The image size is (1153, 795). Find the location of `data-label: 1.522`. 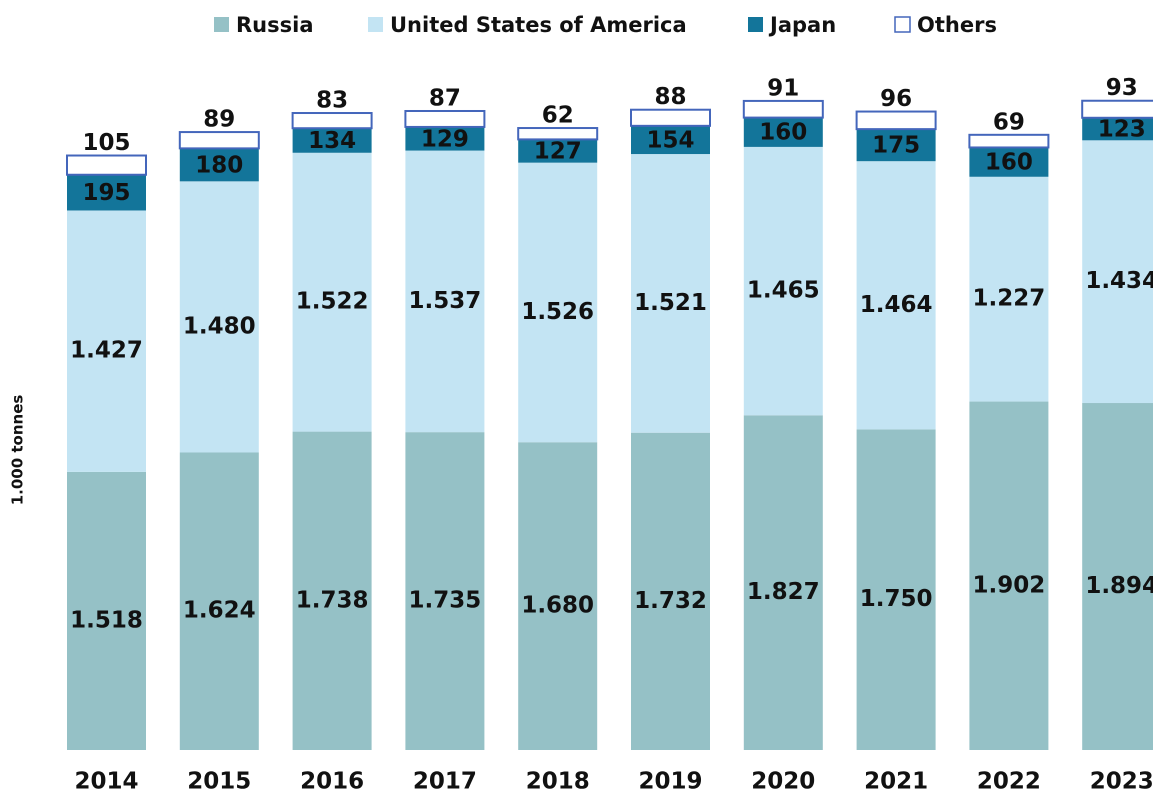

data-label: 1.522 is located at coordinates (332, 302).